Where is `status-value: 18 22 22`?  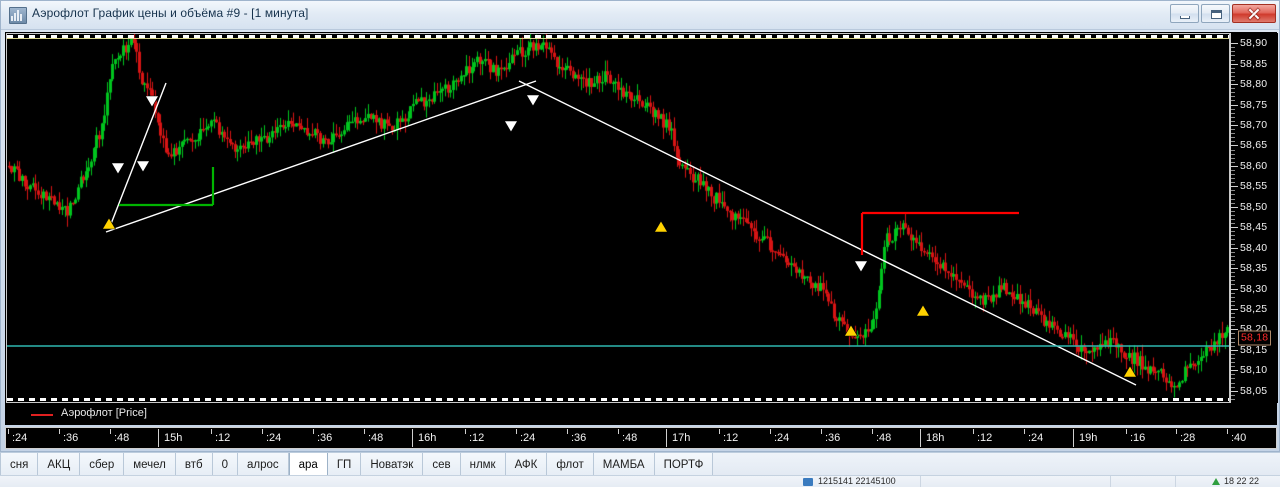 status-value: 18 22 22 is located at coordinates (1242, 481).